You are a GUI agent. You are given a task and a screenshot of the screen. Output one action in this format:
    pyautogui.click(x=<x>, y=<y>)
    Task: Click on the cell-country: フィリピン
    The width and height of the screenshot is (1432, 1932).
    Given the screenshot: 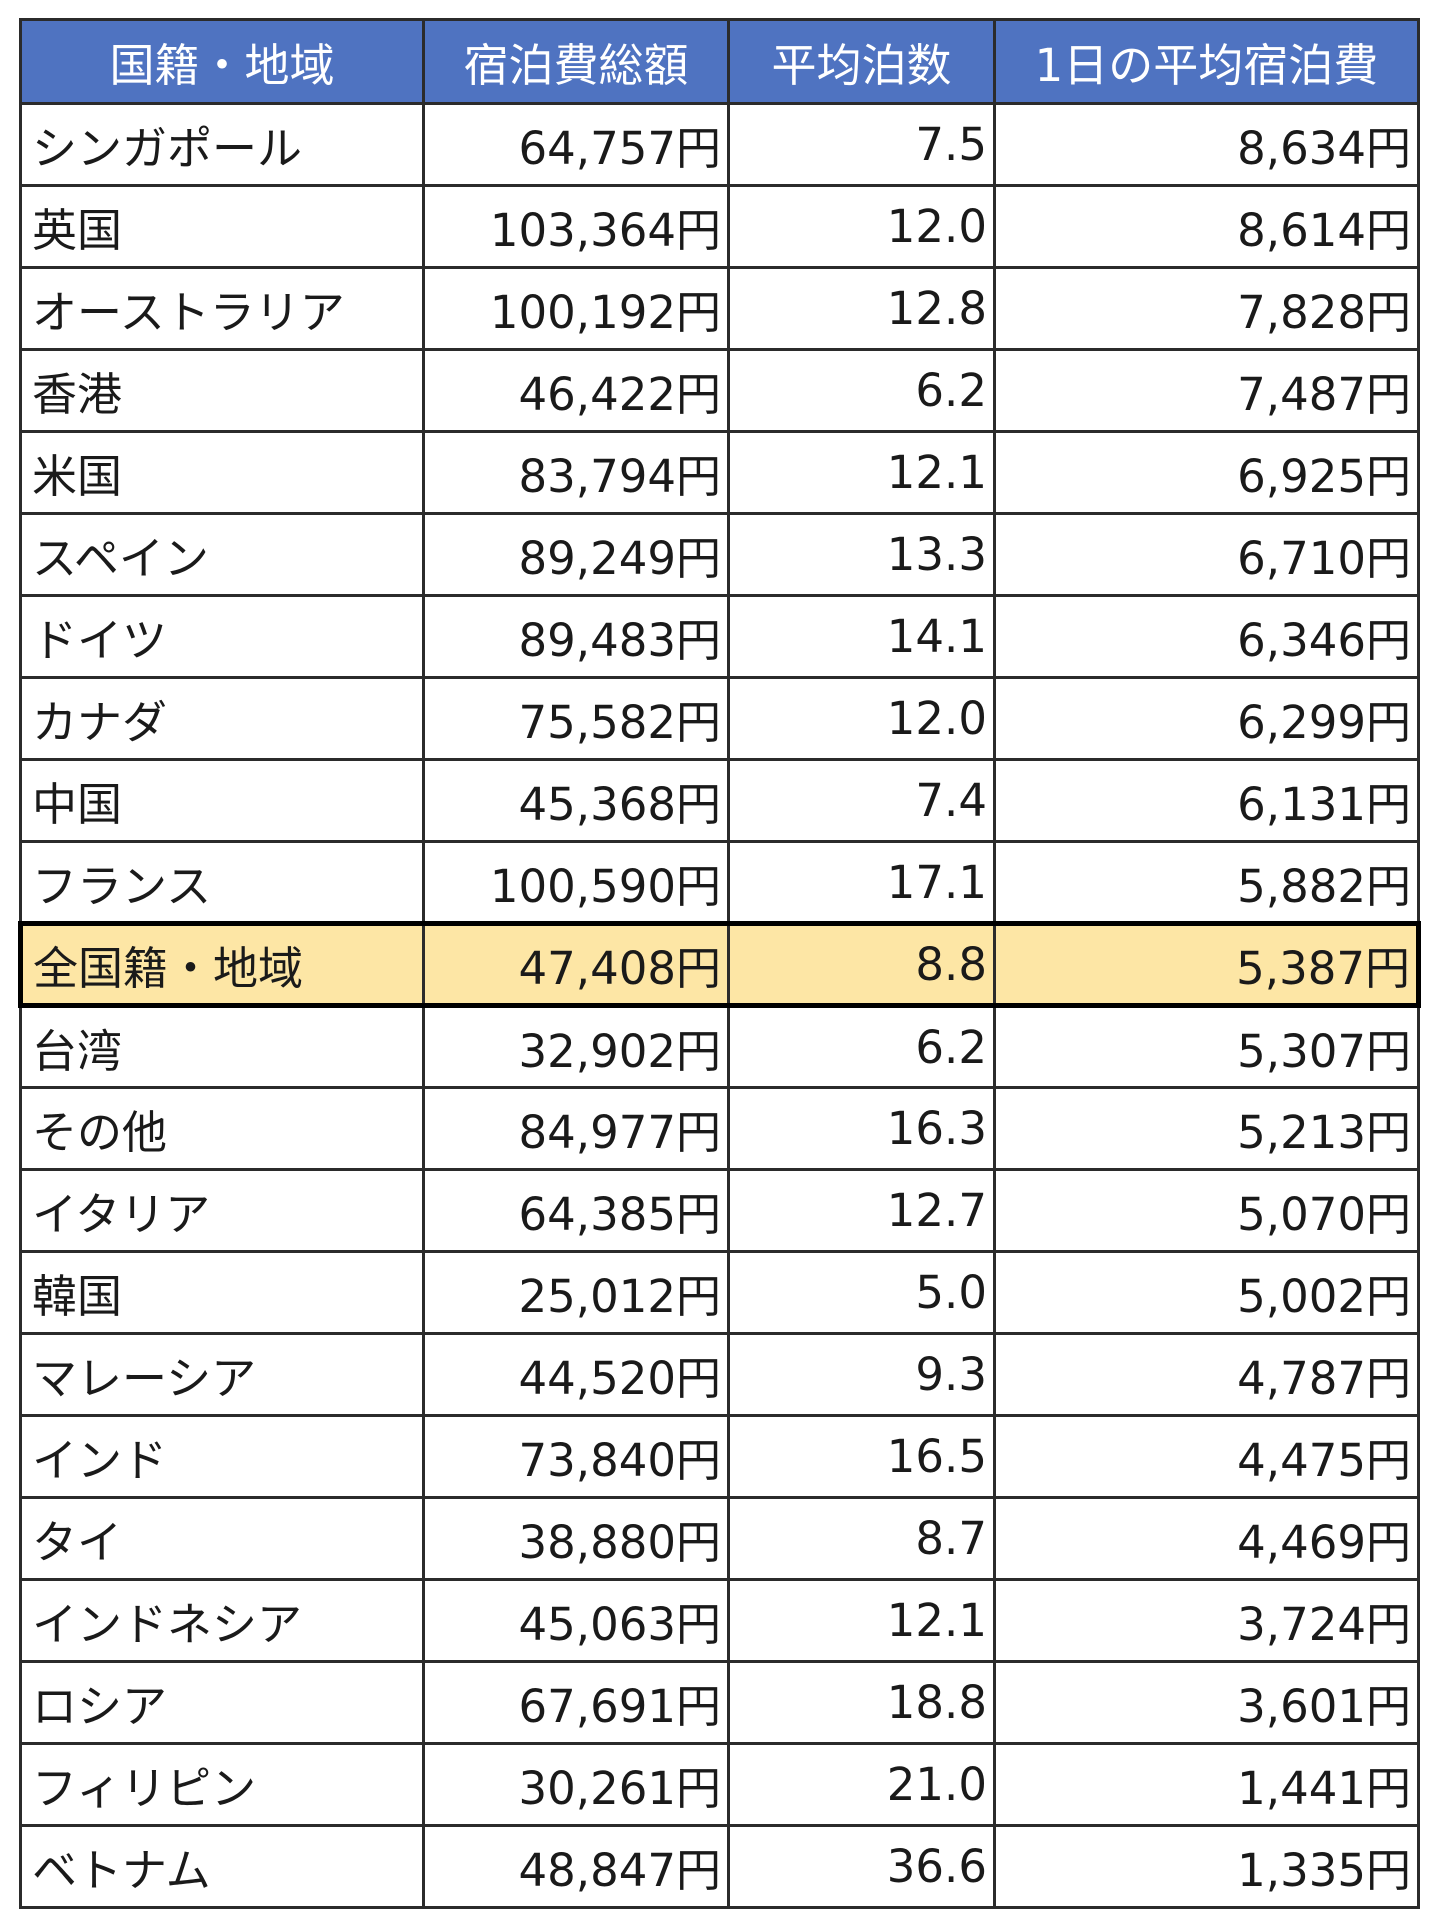 What is the action you would take?
    pyautogui.click(x=222, y=1784)
    